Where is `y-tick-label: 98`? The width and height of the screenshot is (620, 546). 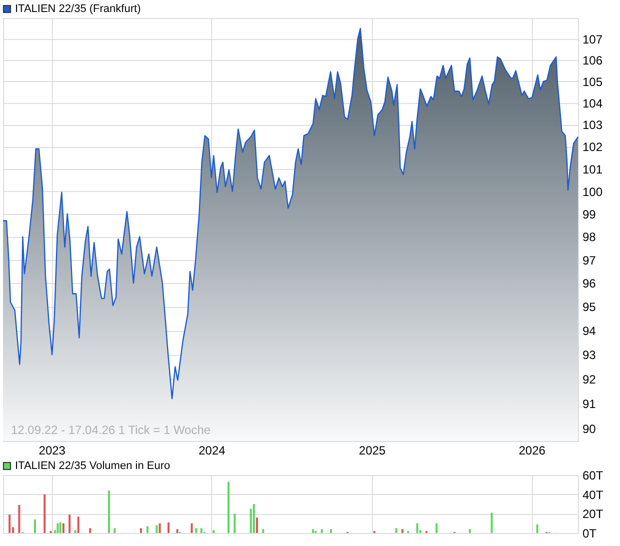 y-tick-label: 98 is located at coordinates (589, 237).